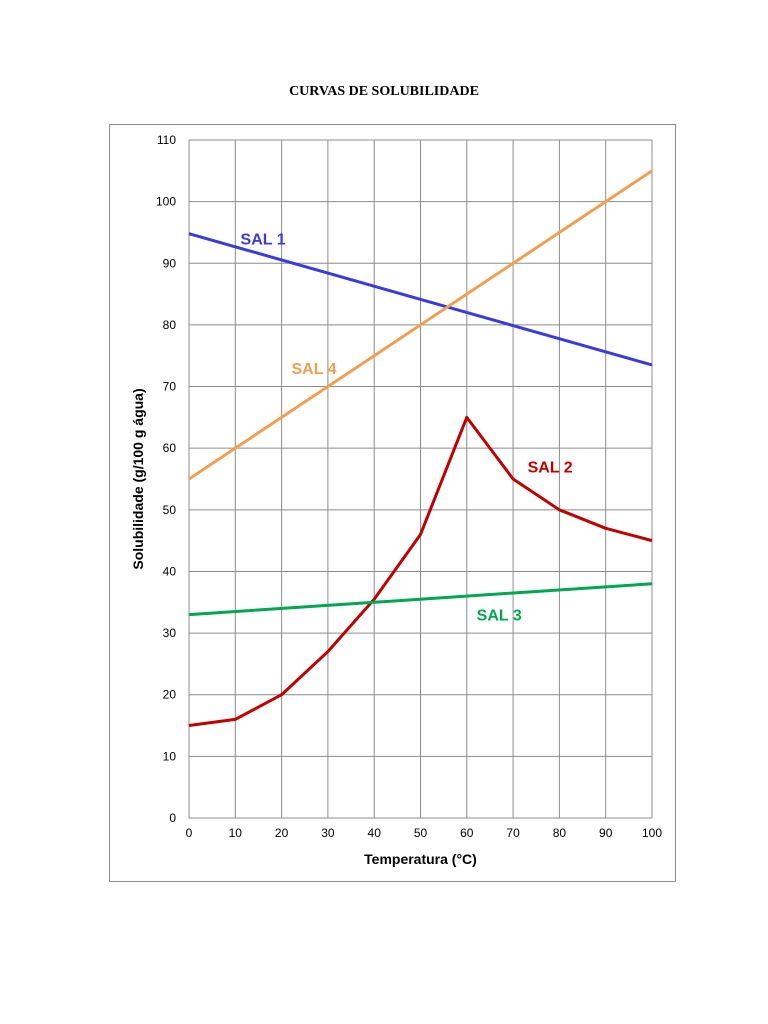  I want to click on x-tick-label: 80, so click(560, 833).